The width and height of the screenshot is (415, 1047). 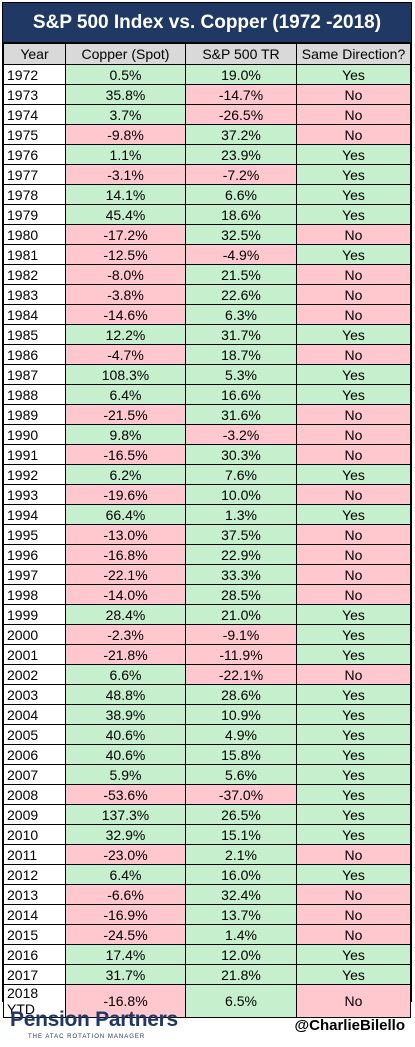 What do you see at coordinates (207, 454) in the screenshot?
I see `table-row: 1991 -16.5% 30.3% No` at bounding box center [207, 454].